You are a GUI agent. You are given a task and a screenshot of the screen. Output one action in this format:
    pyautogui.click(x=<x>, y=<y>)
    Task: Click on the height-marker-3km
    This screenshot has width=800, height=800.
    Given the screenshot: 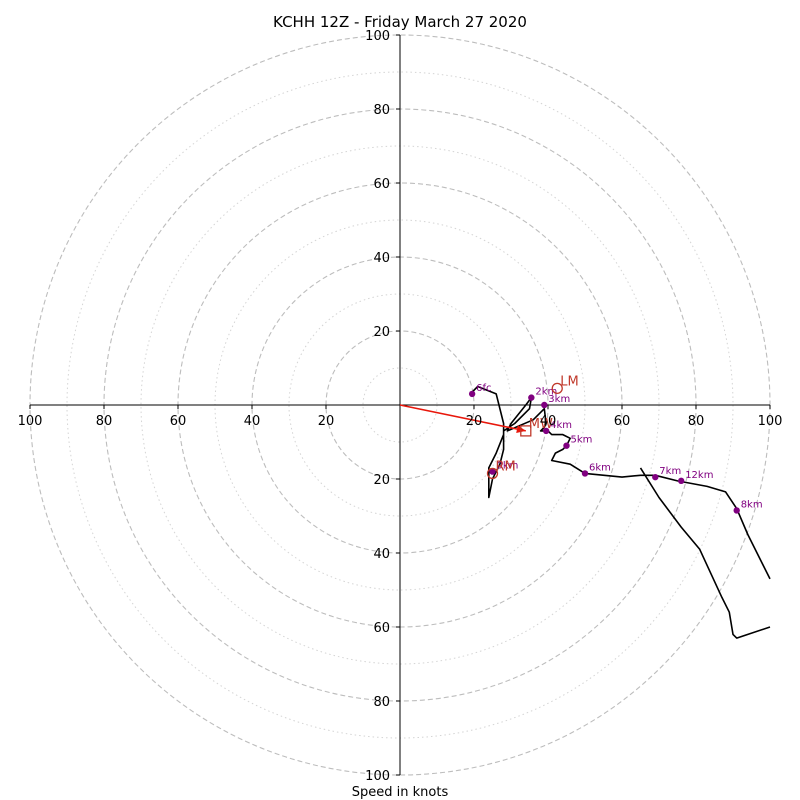 What is the action you would take?
    pyautogui.click(x=544, y=405)
    